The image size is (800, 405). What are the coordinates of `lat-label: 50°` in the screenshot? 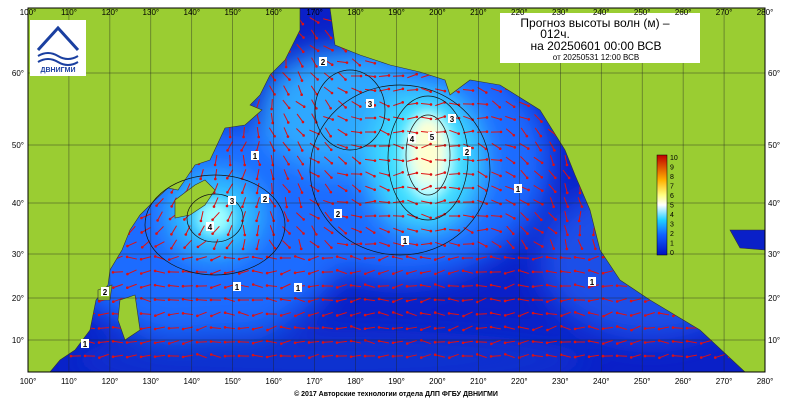 It's located at (774, 145).